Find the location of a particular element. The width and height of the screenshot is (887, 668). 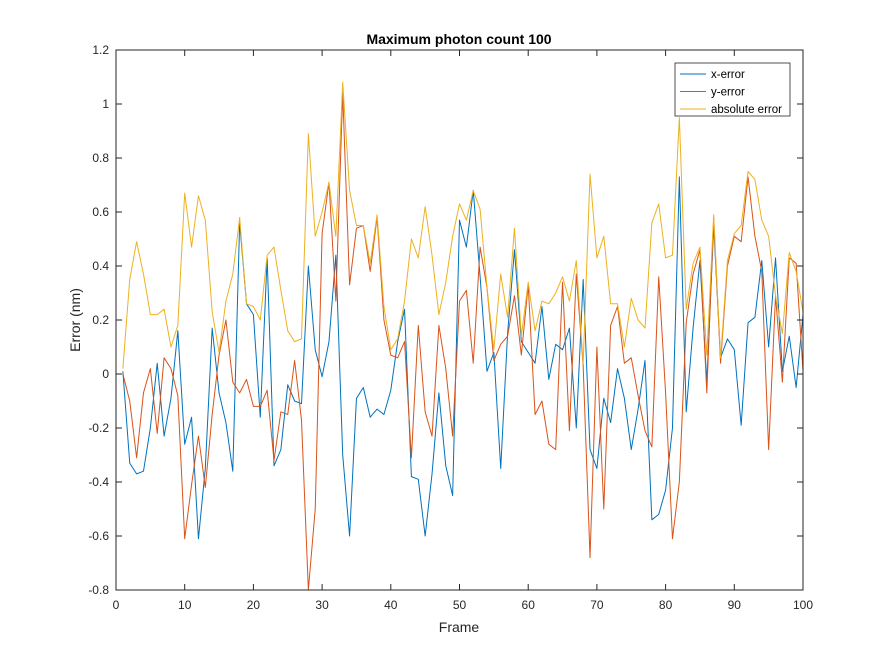

y-tick-label: 1.2 is located at coordinates (100, 50).